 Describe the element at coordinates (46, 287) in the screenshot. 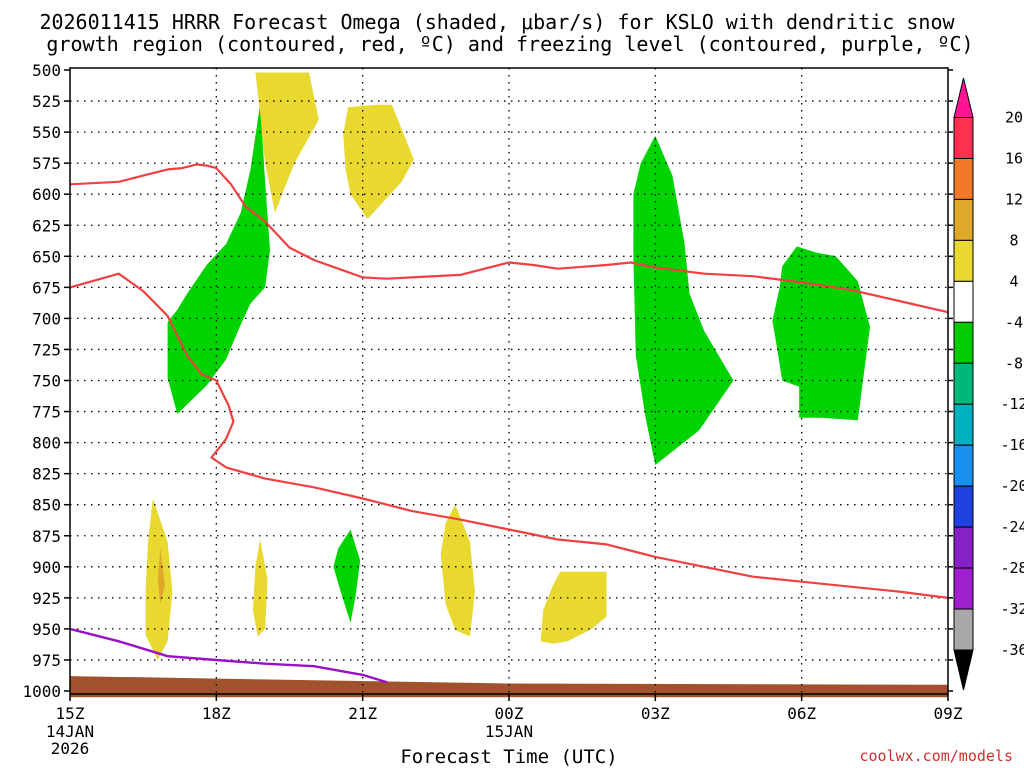

I see `y-tick-label-675: 675` at that location.